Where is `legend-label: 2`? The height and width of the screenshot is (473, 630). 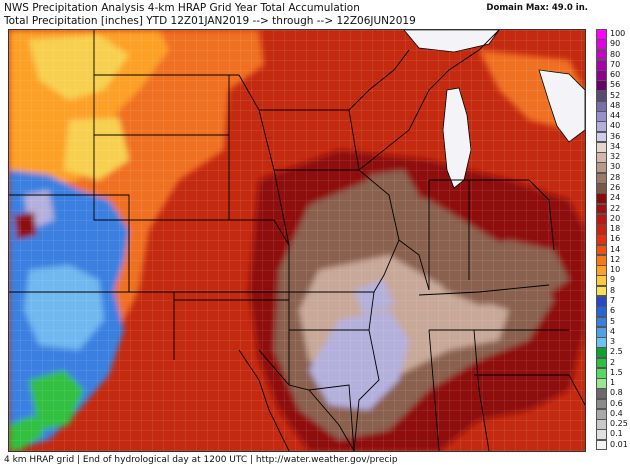
legend-label: 2 is located at coordinates (613, 362).